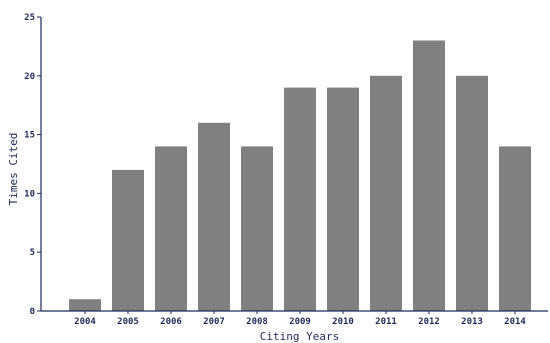 This screenshot has width=550, height=343. Describe the element at coordinates (386, 322) in the screenshot. I see `x-tick-label-2011: 2011` at that location.